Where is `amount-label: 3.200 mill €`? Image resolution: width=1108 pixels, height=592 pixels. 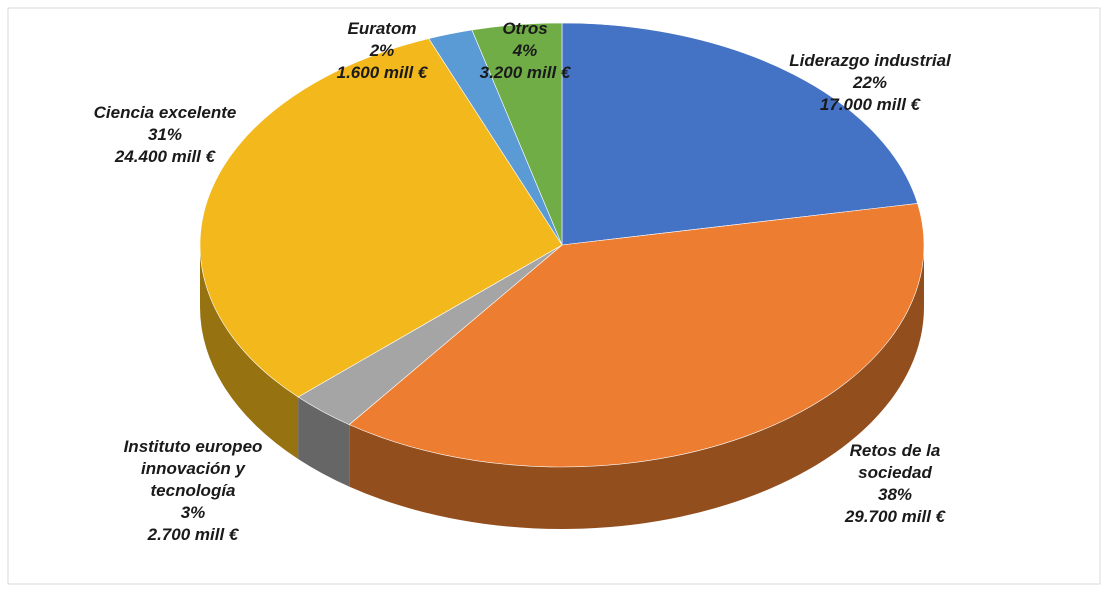
amount-label: 3.200 mill € is located at coordinates (525, 72).